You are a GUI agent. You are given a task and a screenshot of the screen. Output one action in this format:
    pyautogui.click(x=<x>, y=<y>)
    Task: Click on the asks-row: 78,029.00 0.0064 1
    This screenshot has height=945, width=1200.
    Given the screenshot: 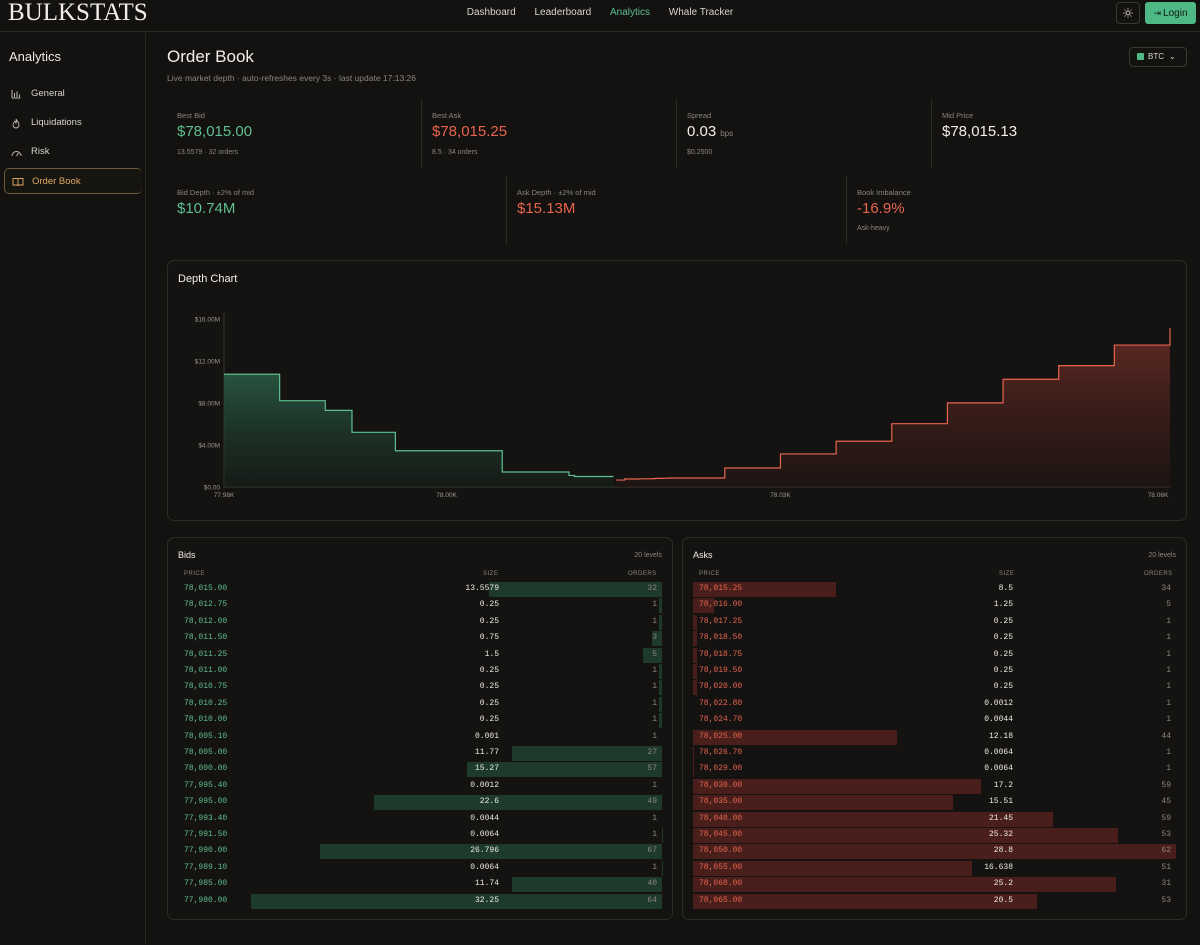 What is the action you would take?
    pyautogui.click(x=934, y=770)
    